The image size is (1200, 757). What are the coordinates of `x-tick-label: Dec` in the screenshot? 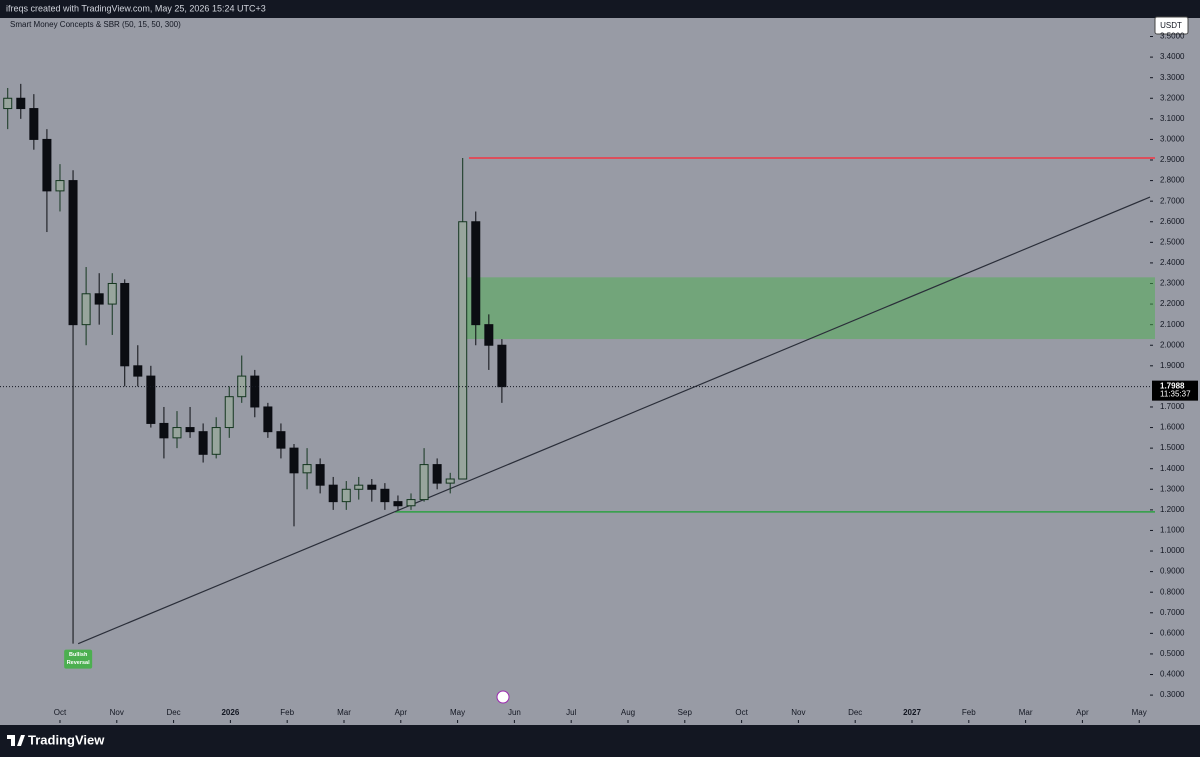 It's located at (855, 712).